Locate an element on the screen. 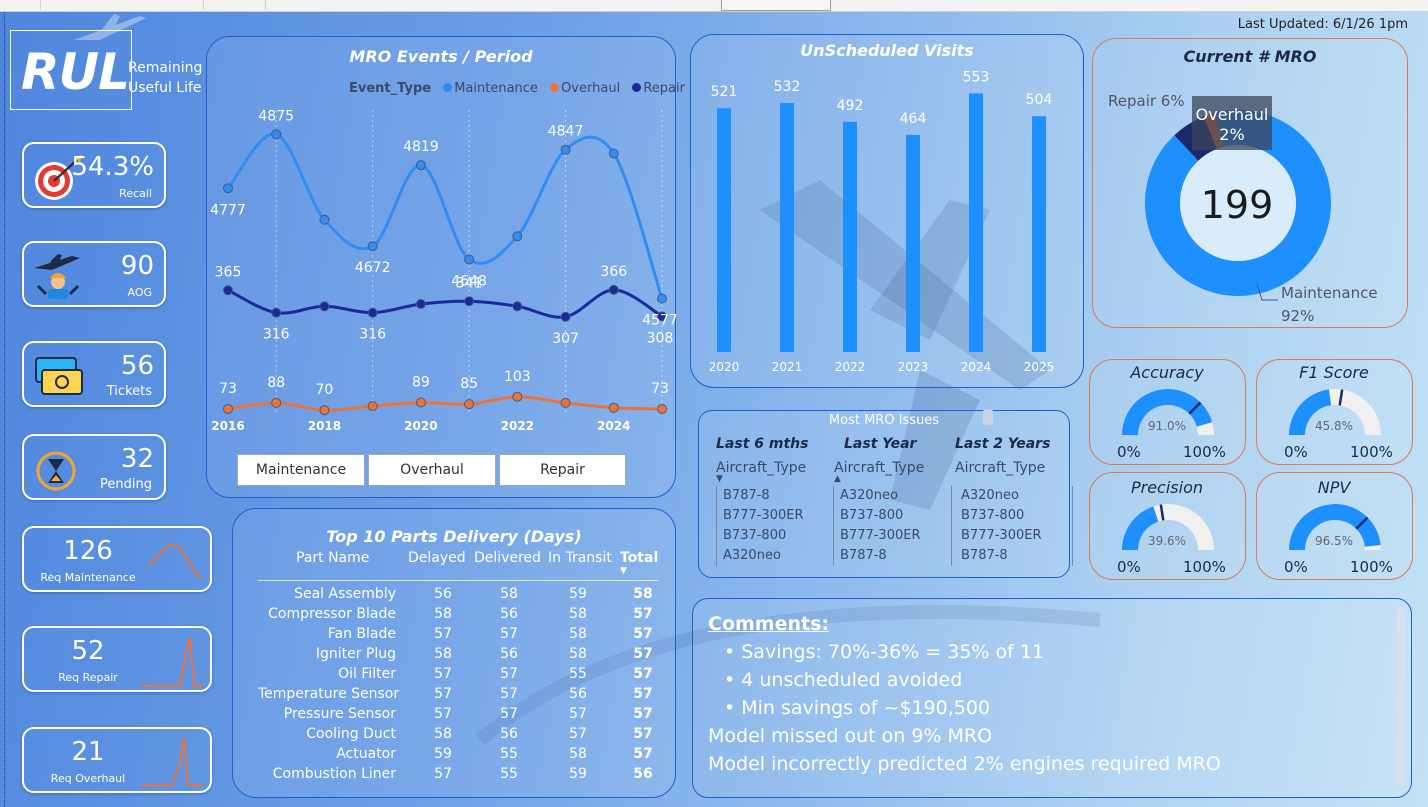 This screenshot has height=807, width=1428. gauge-card-accuracy is located at coordinates (1167, 412).